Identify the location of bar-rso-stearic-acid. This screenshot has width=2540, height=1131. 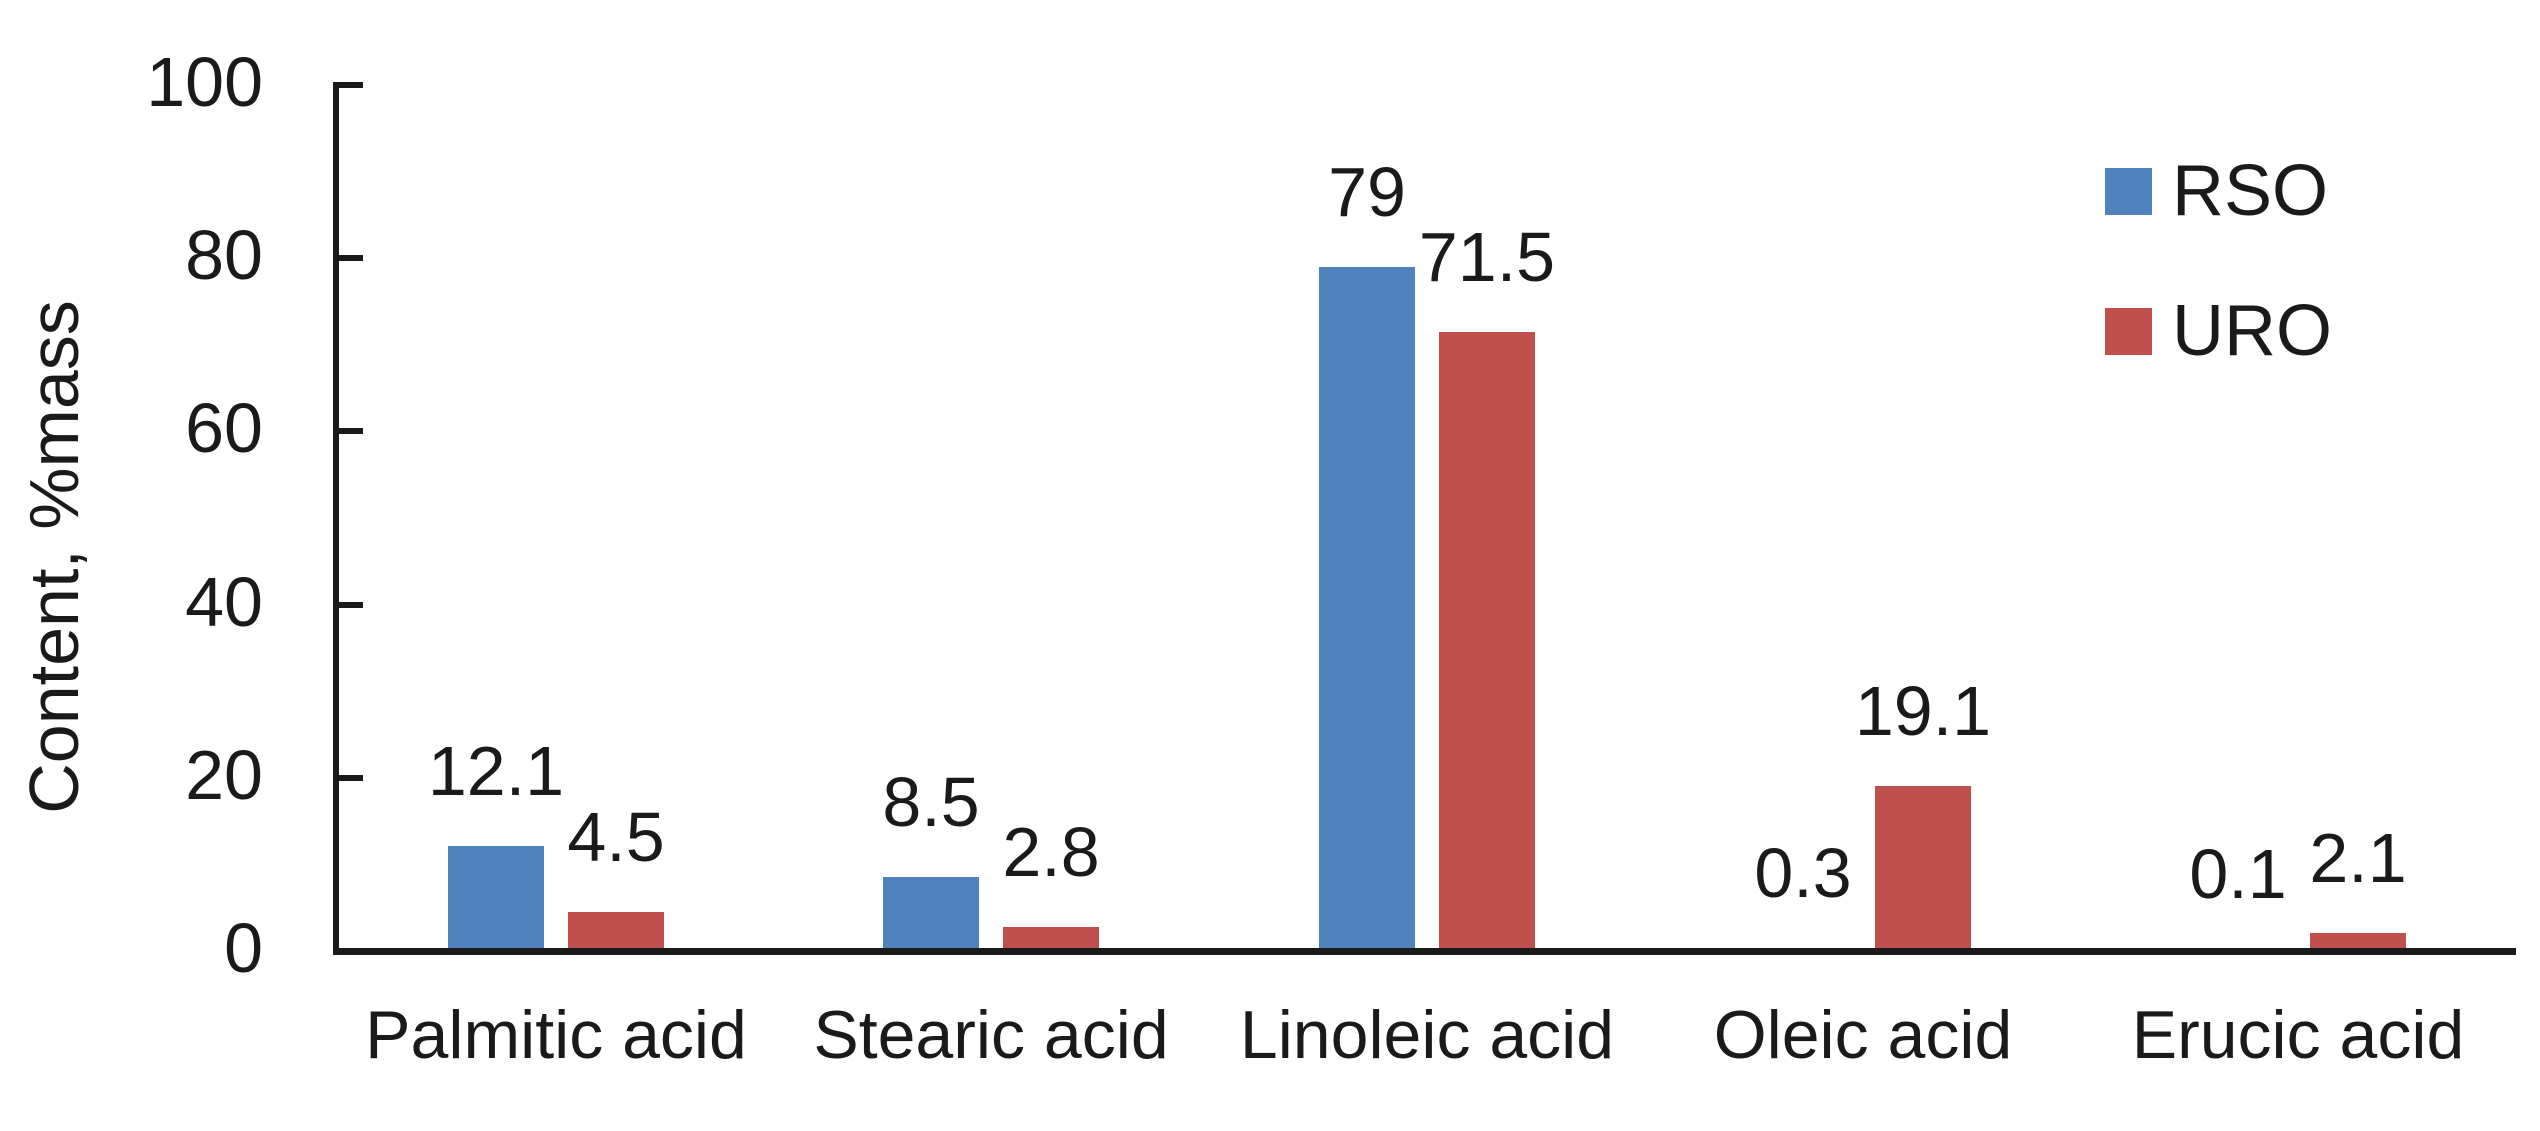
(931, 914).